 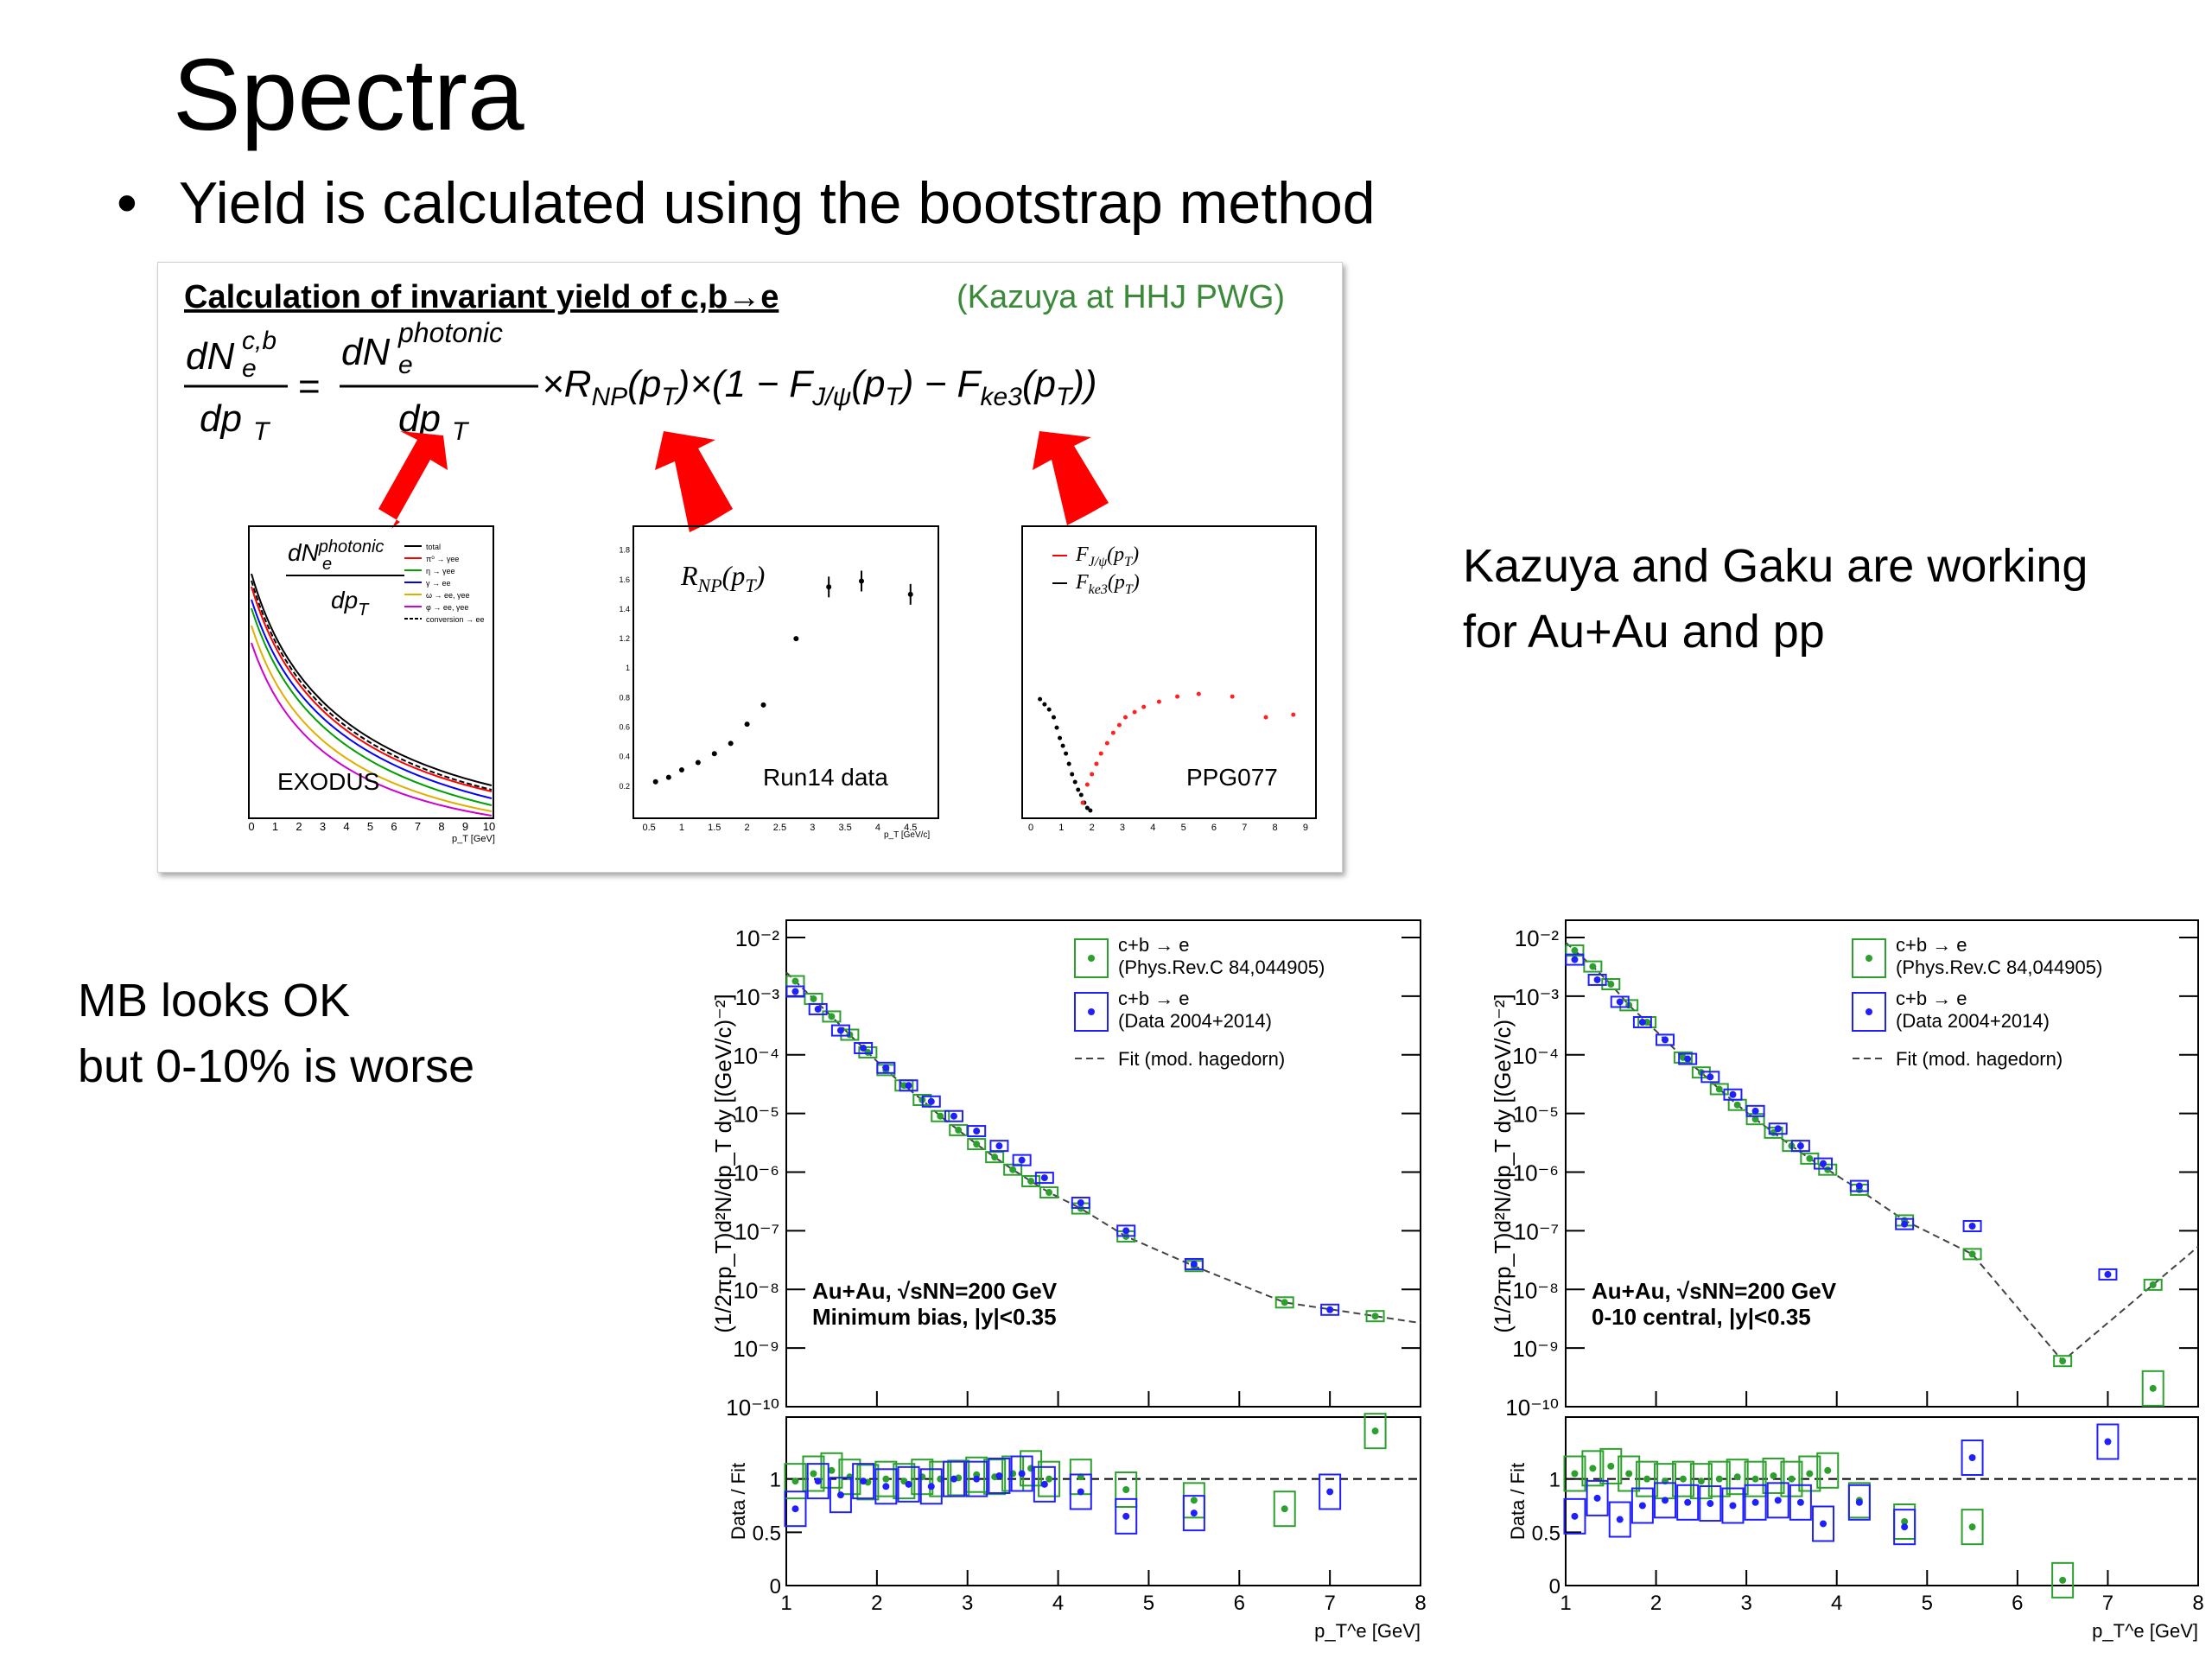 What do you see at coordinates (1656, 1603) in the screenshot?
I see `central-xtick-label-1: 2` at bounding box center [1656, 1603].